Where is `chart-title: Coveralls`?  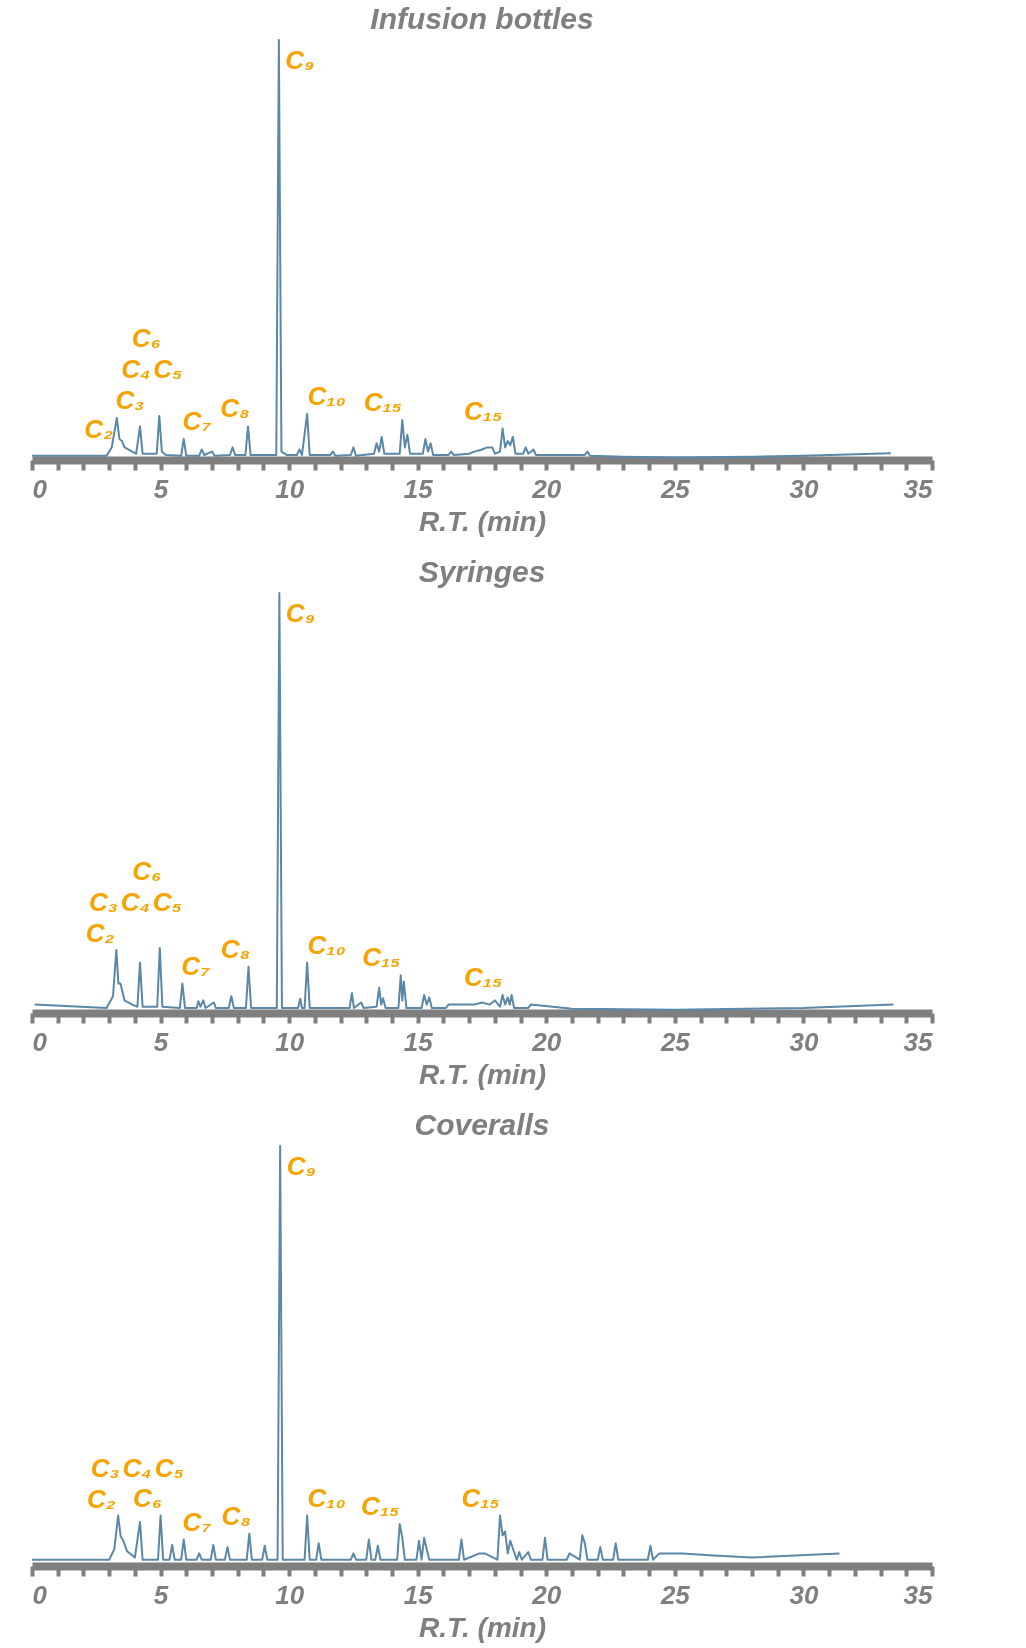
chart-title: Coveralls is located at coordinates (482, 1124).